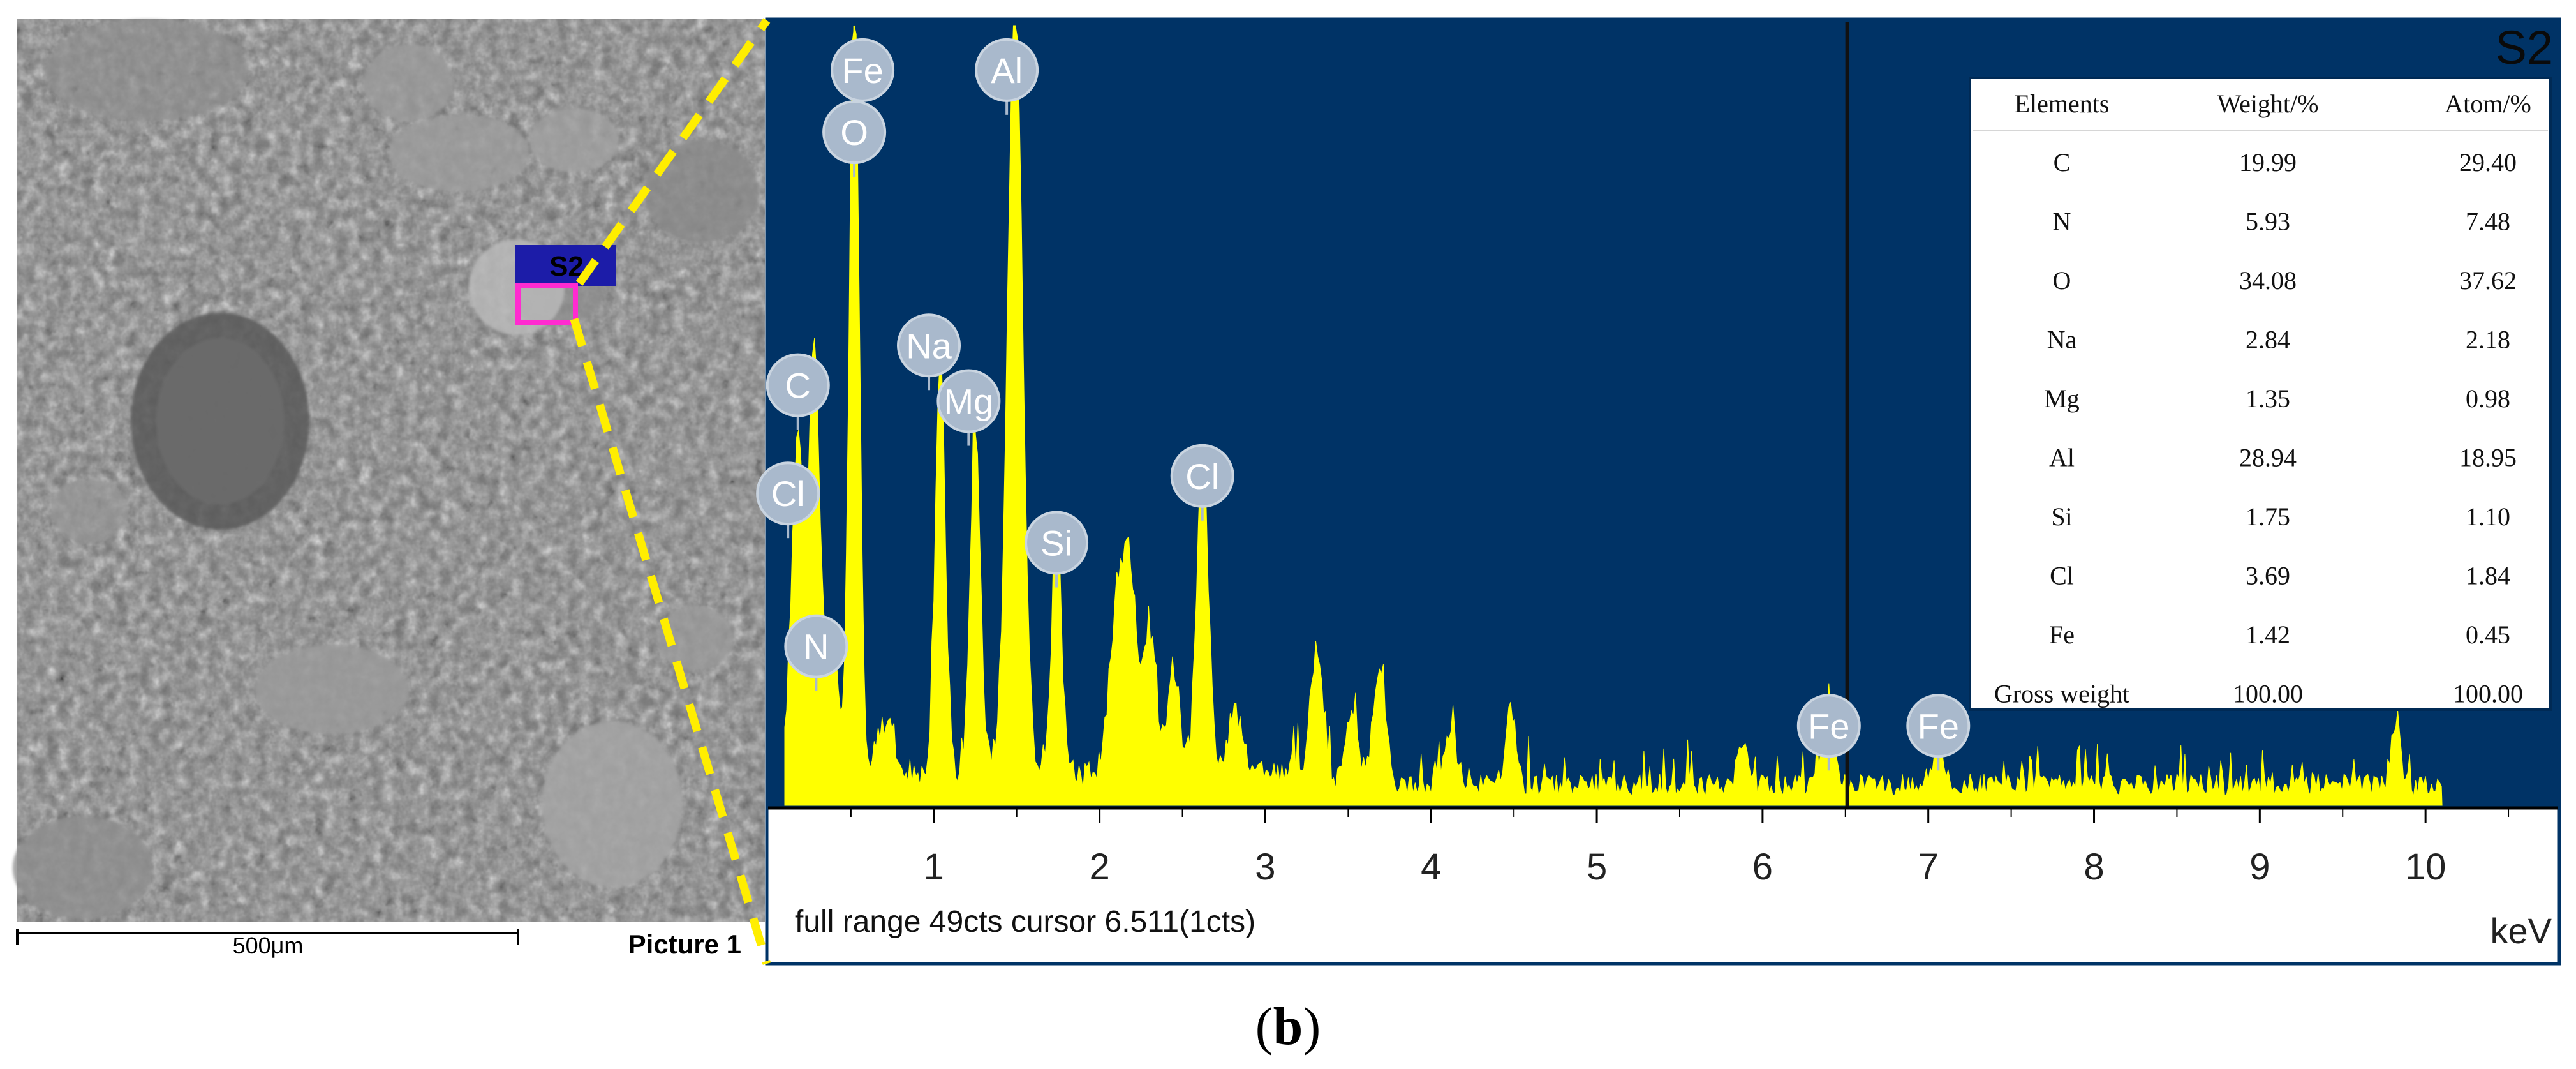 The width and height of the screenshot is (2576, 1069). What do you see at coordinates (2268, 398) in the screenshot?
I see `table-cell: 1.35` at bounding box center [2268, 398].